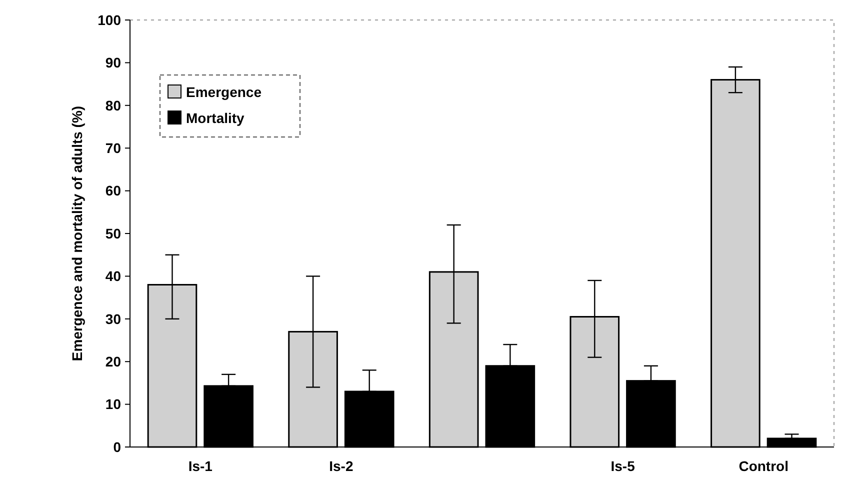  I want to click on y-tick-label: 20, so click(113, 362).